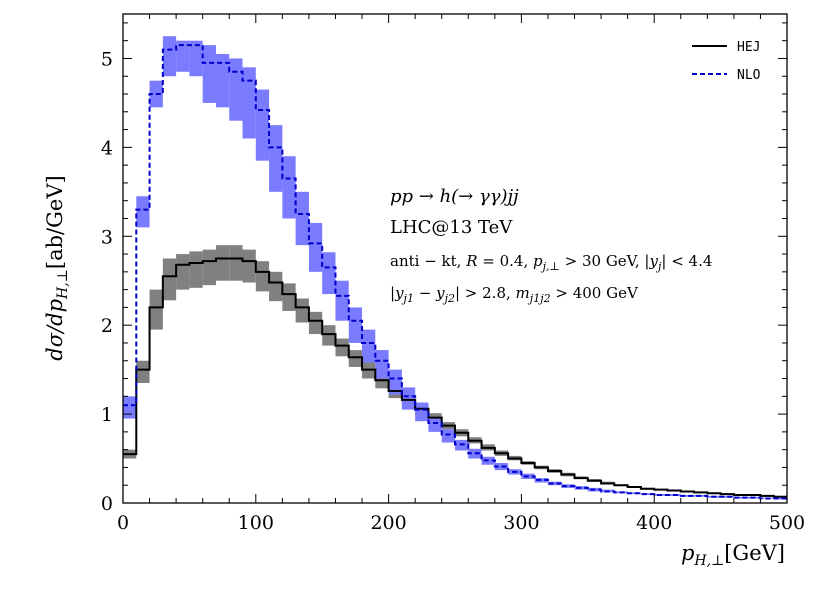 This screenshot has height=593, width=830. What do you see at coordinates (733, 555) in the screenshot?
I see `x-axis-title: pH,⊥[GeV]` at bounding box center [733, 555].